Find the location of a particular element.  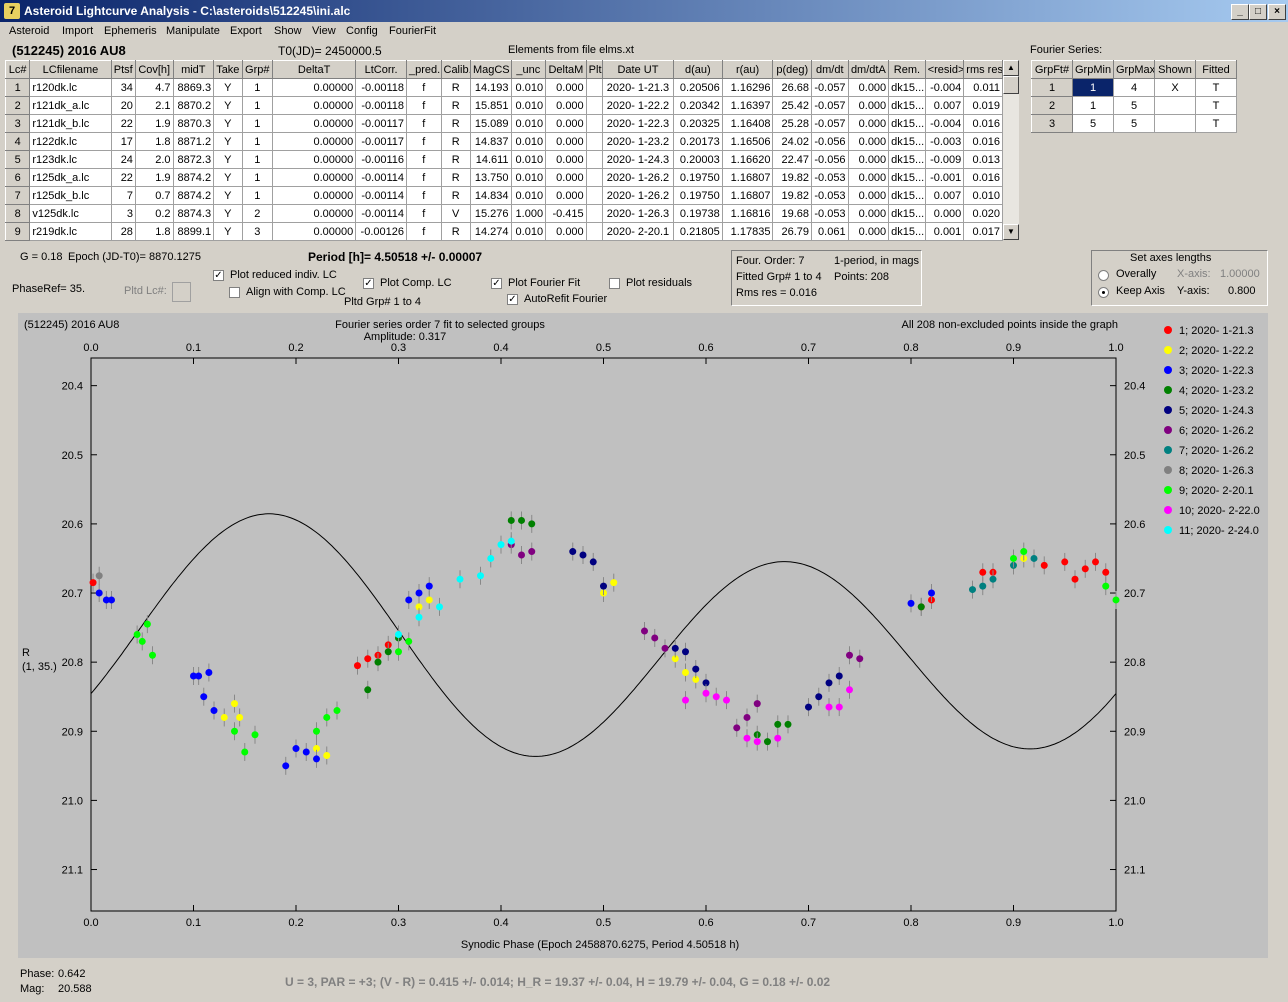

lc-col-header: _pred. is located at coordinates (423, 69).